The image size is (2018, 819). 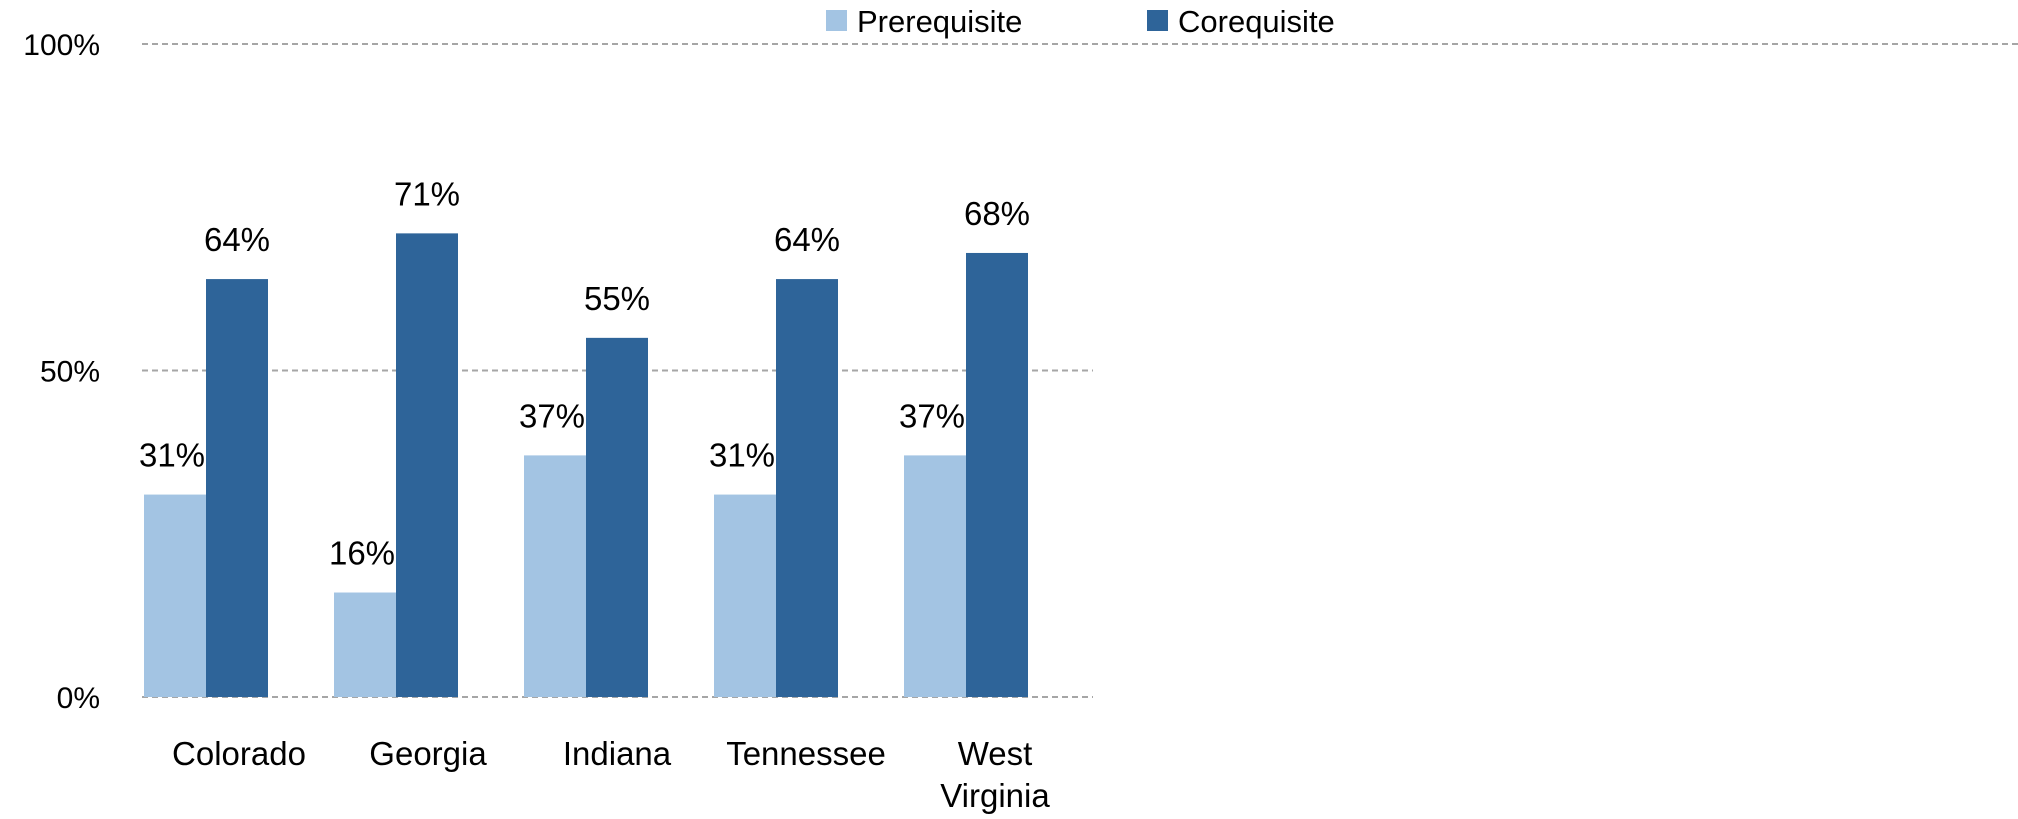 I want to click on bar-corequisite-georgia, so click(x=427, y=465).